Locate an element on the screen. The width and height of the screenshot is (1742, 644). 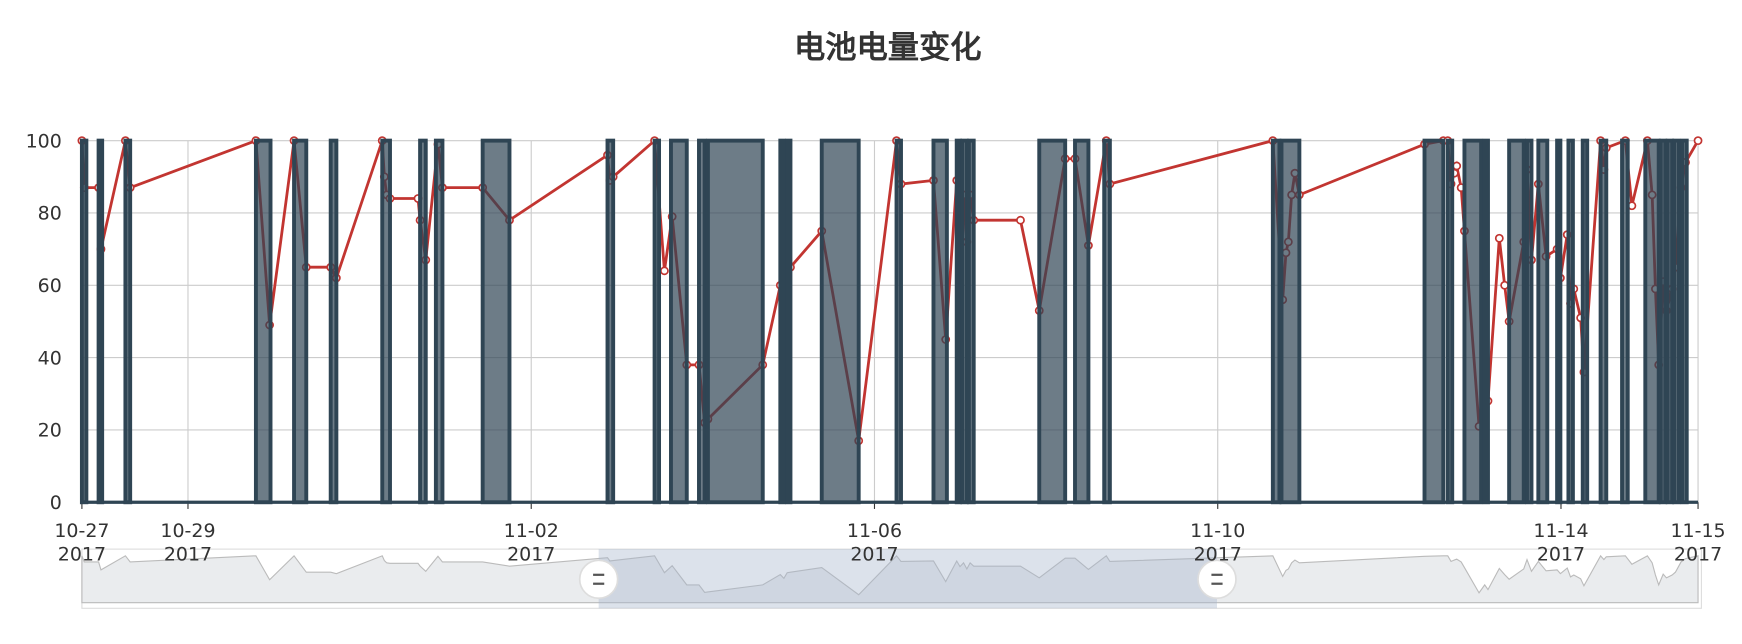
data-zoom is located at coordinates (891, 578).